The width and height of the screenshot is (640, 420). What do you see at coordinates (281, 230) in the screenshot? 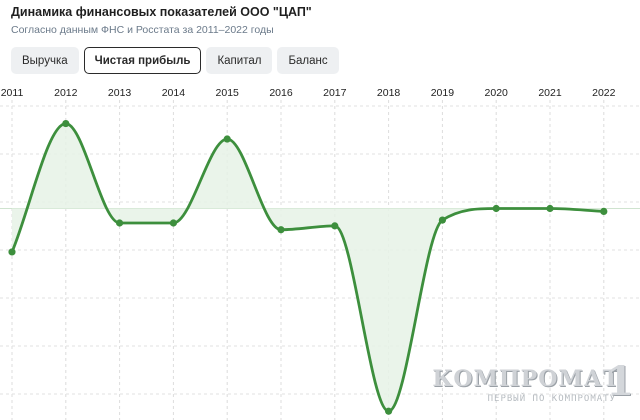
I see `data-point-2016` at bounding box center [281, 230].